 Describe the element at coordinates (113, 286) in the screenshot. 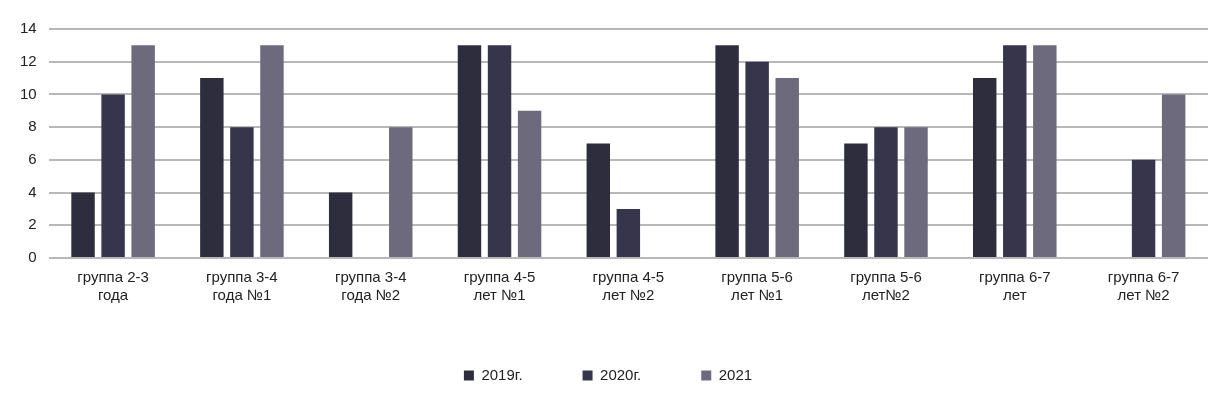

I see `x-tick-label: группа 2-3 года` at that location.